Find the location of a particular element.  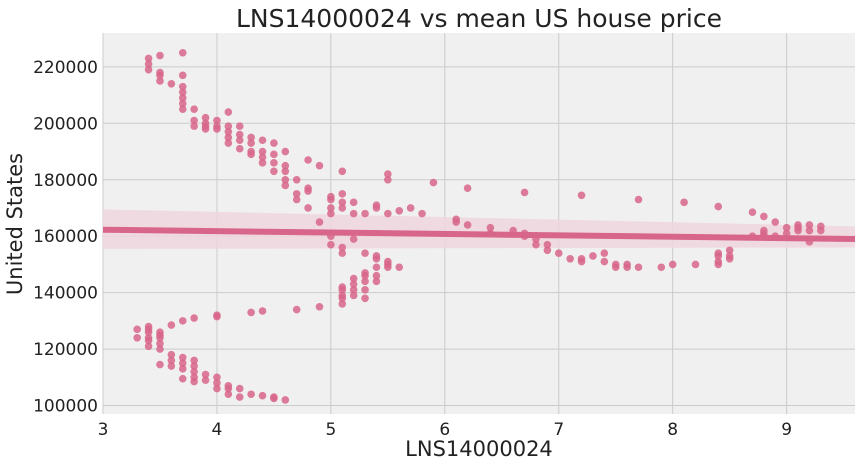

y-tick-label: 200000 is located at coordinates (65, 124).